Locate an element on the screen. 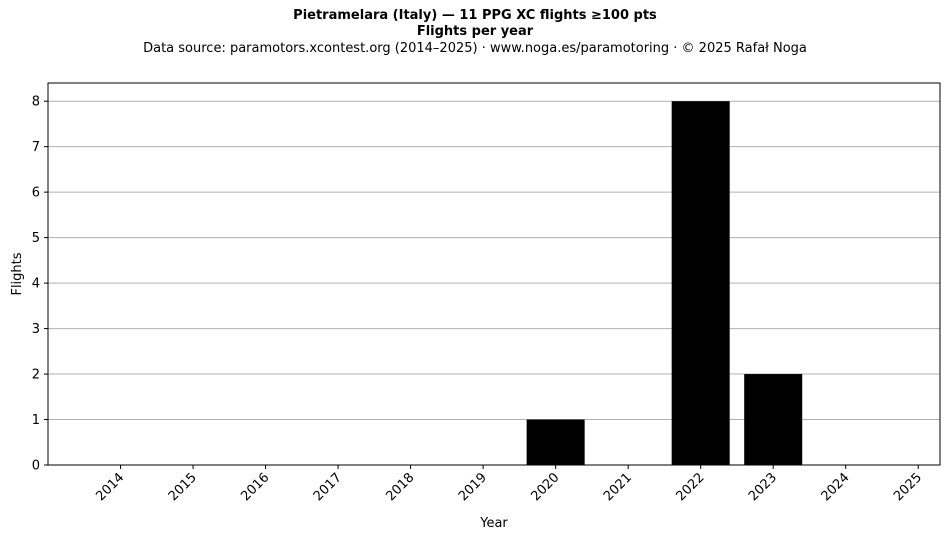  bar-2023 is located at coordinates (773, 419).